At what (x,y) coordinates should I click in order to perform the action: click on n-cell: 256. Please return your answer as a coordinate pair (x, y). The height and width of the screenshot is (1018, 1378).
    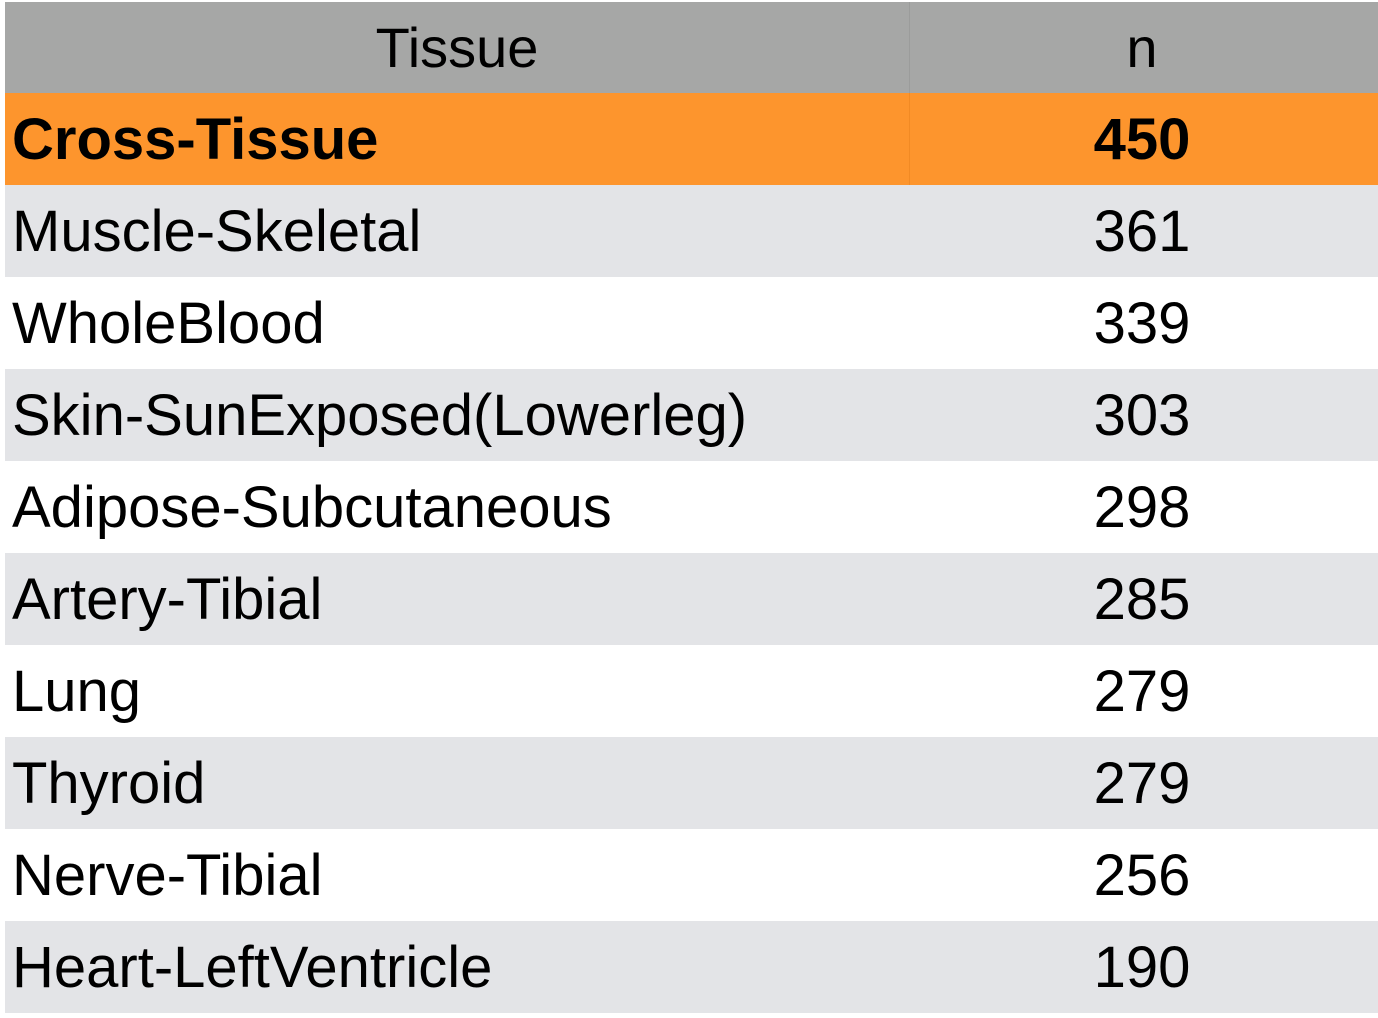
    Looking at the image, I should click on (1142, 875).